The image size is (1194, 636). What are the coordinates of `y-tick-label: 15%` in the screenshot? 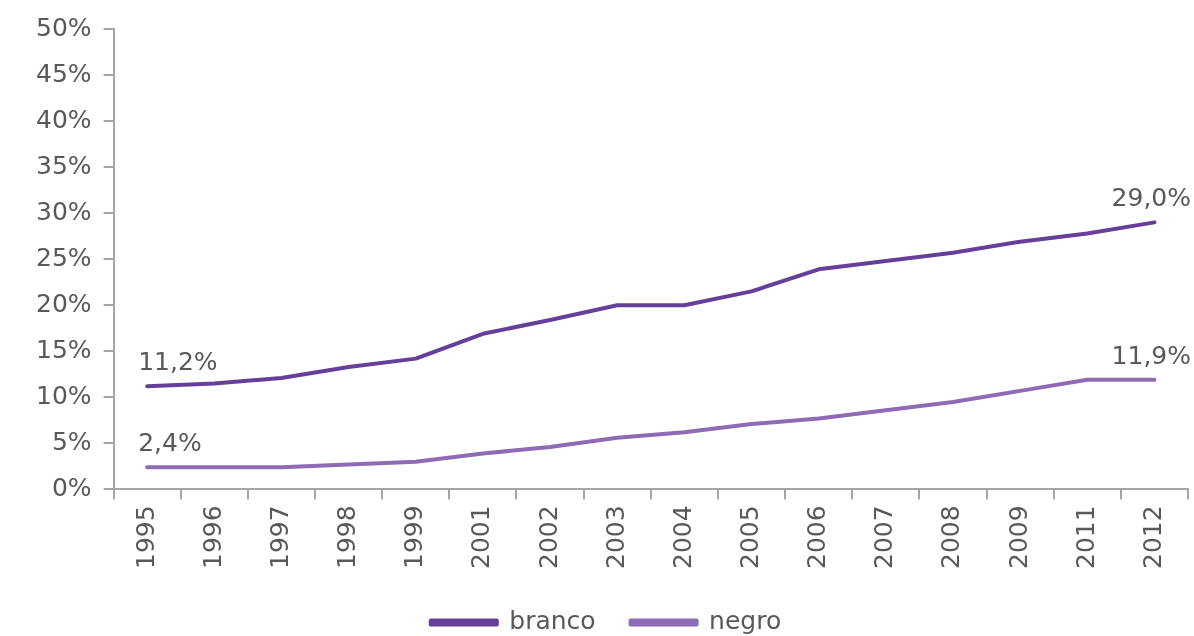 It's located at (63, 349).